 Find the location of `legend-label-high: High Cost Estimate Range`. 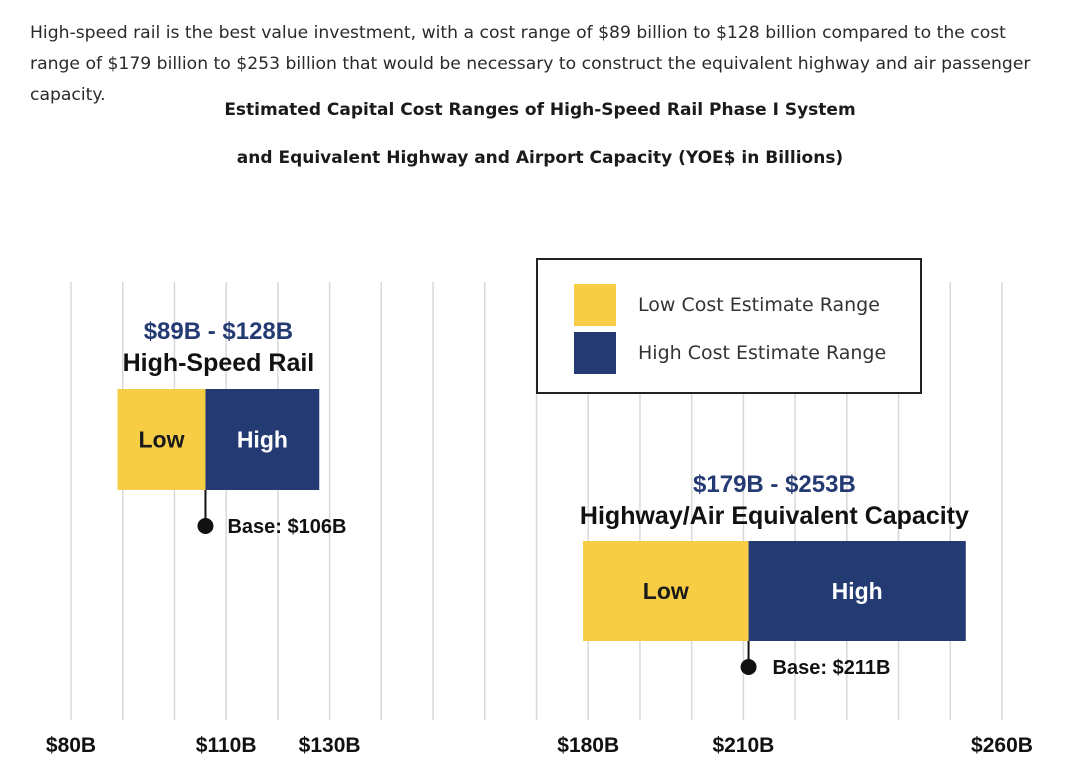

legend-label-high: High Cost Estimate Range is located at coordinates (762, 353).